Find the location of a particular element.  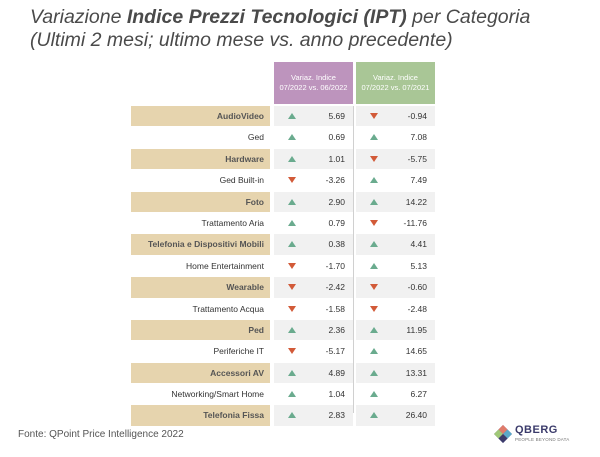

table-row: Wearable -2.42 -0.60 is located at coordinates (284, 288).